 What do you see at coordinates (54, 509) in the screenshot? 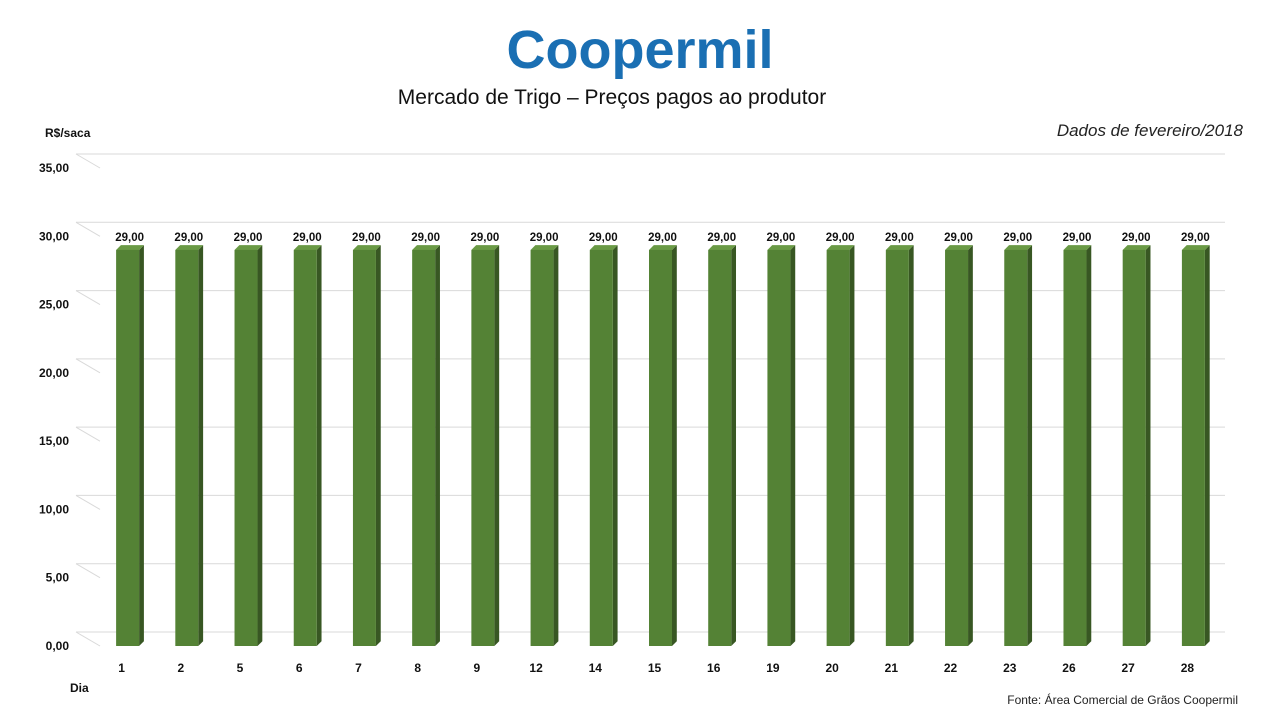
I see `y-tick-label: 10,00` at bounding box center [54, 509].